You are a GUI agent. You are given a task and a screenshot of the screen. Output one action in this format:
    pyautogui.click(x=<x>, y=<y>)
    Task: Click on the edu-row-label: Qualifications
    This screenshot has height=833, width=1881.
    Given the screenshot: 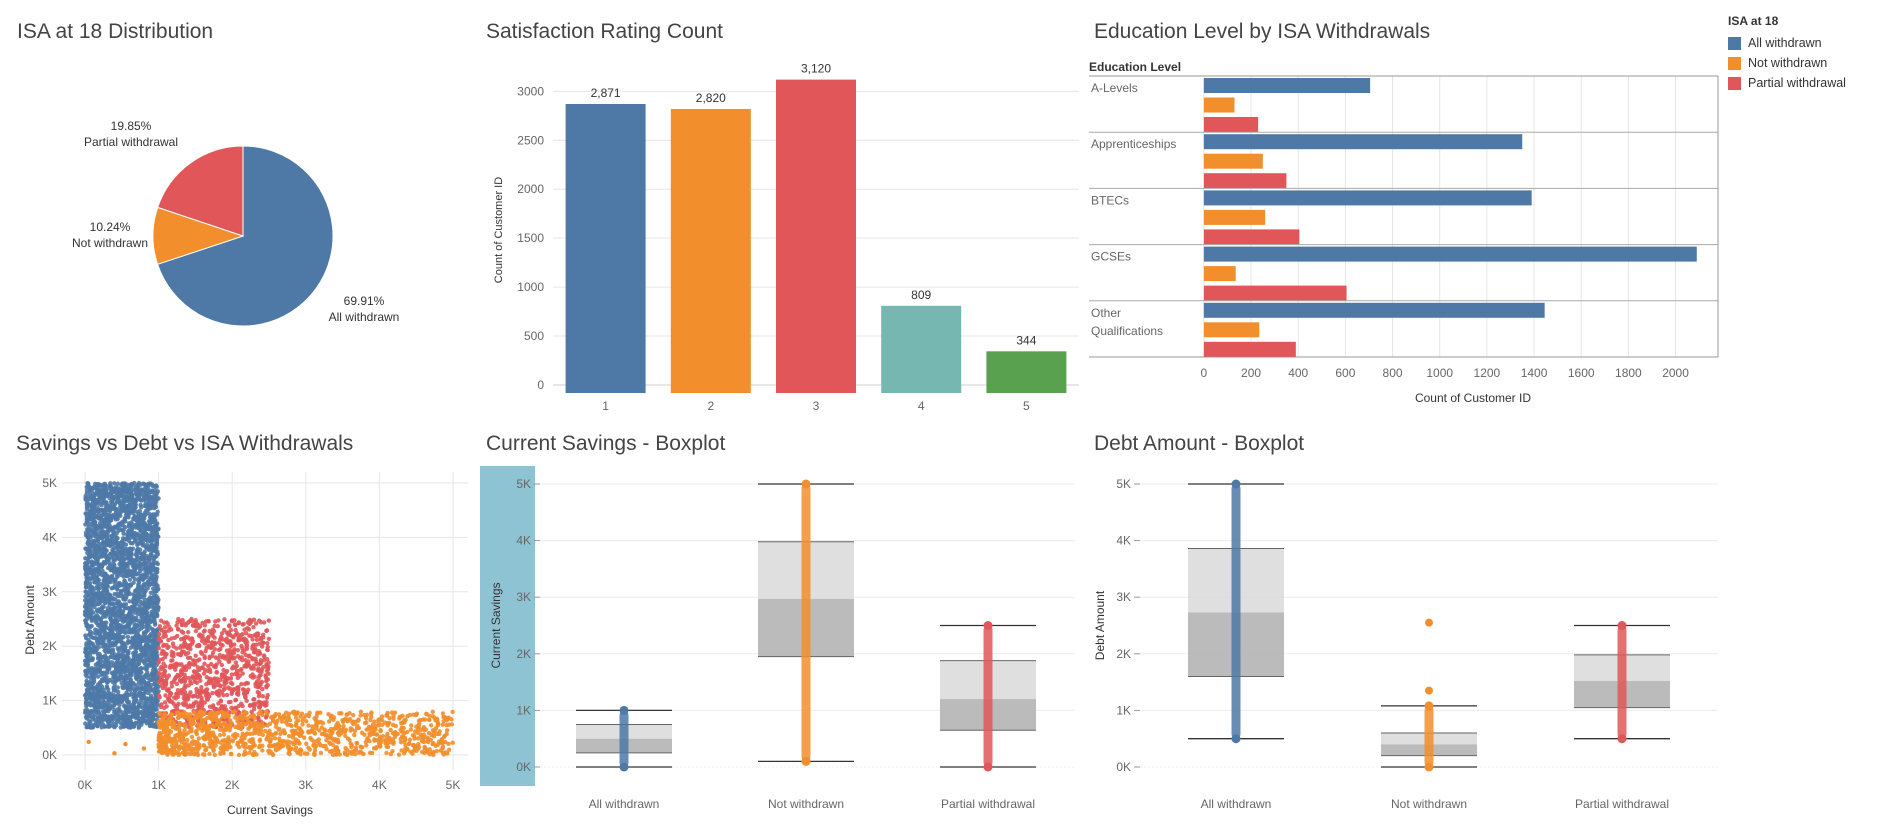 What is the action you would take?
    pyautogui.click(x=1127, y=331)
    